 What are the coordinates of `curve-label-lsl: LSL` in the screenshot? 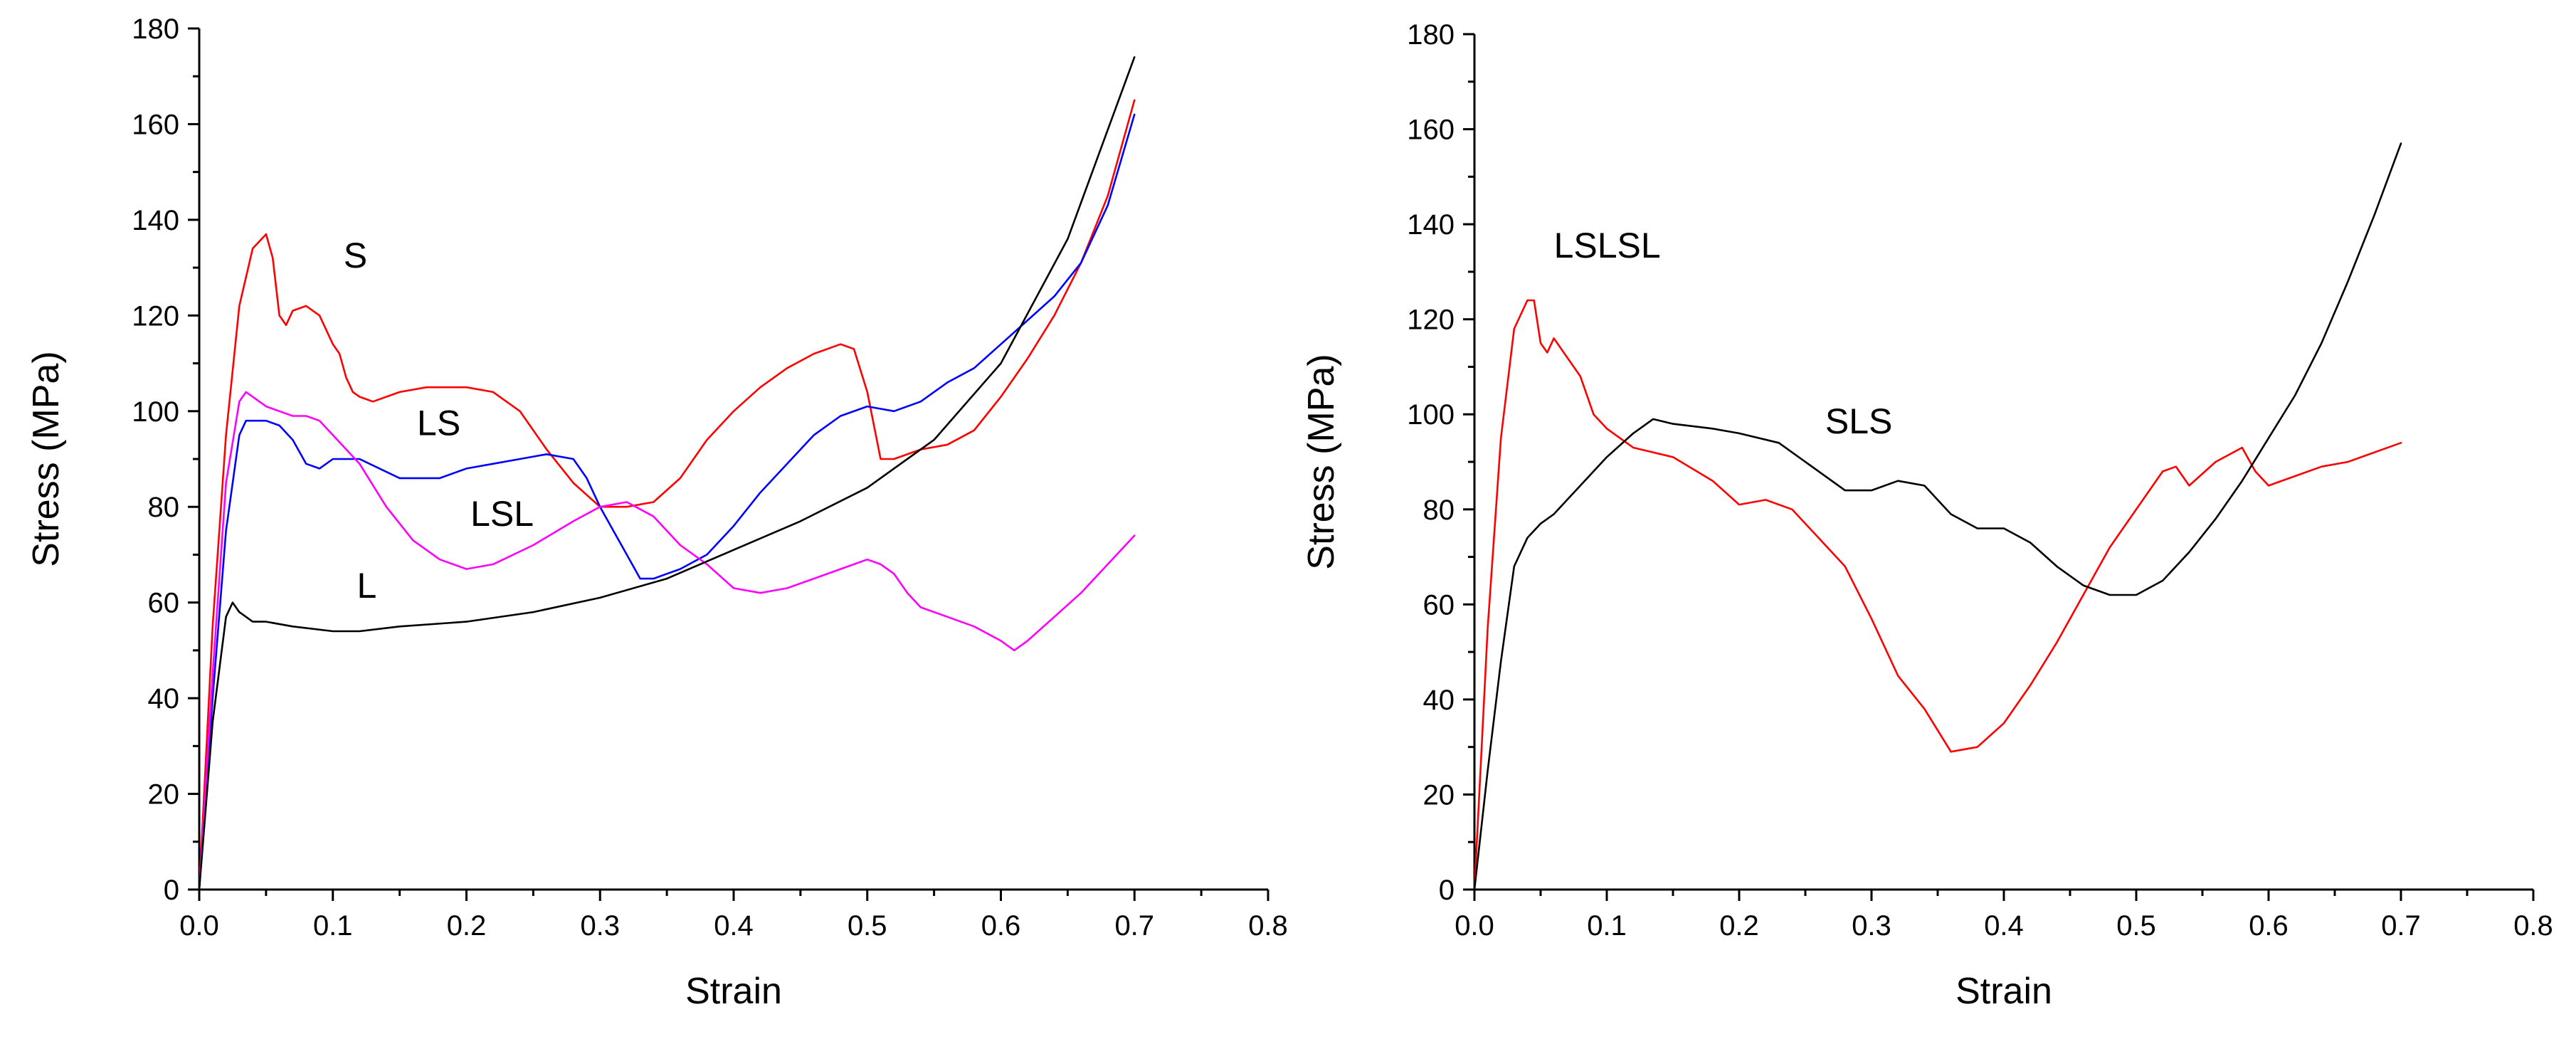 It's located at (502, 514).